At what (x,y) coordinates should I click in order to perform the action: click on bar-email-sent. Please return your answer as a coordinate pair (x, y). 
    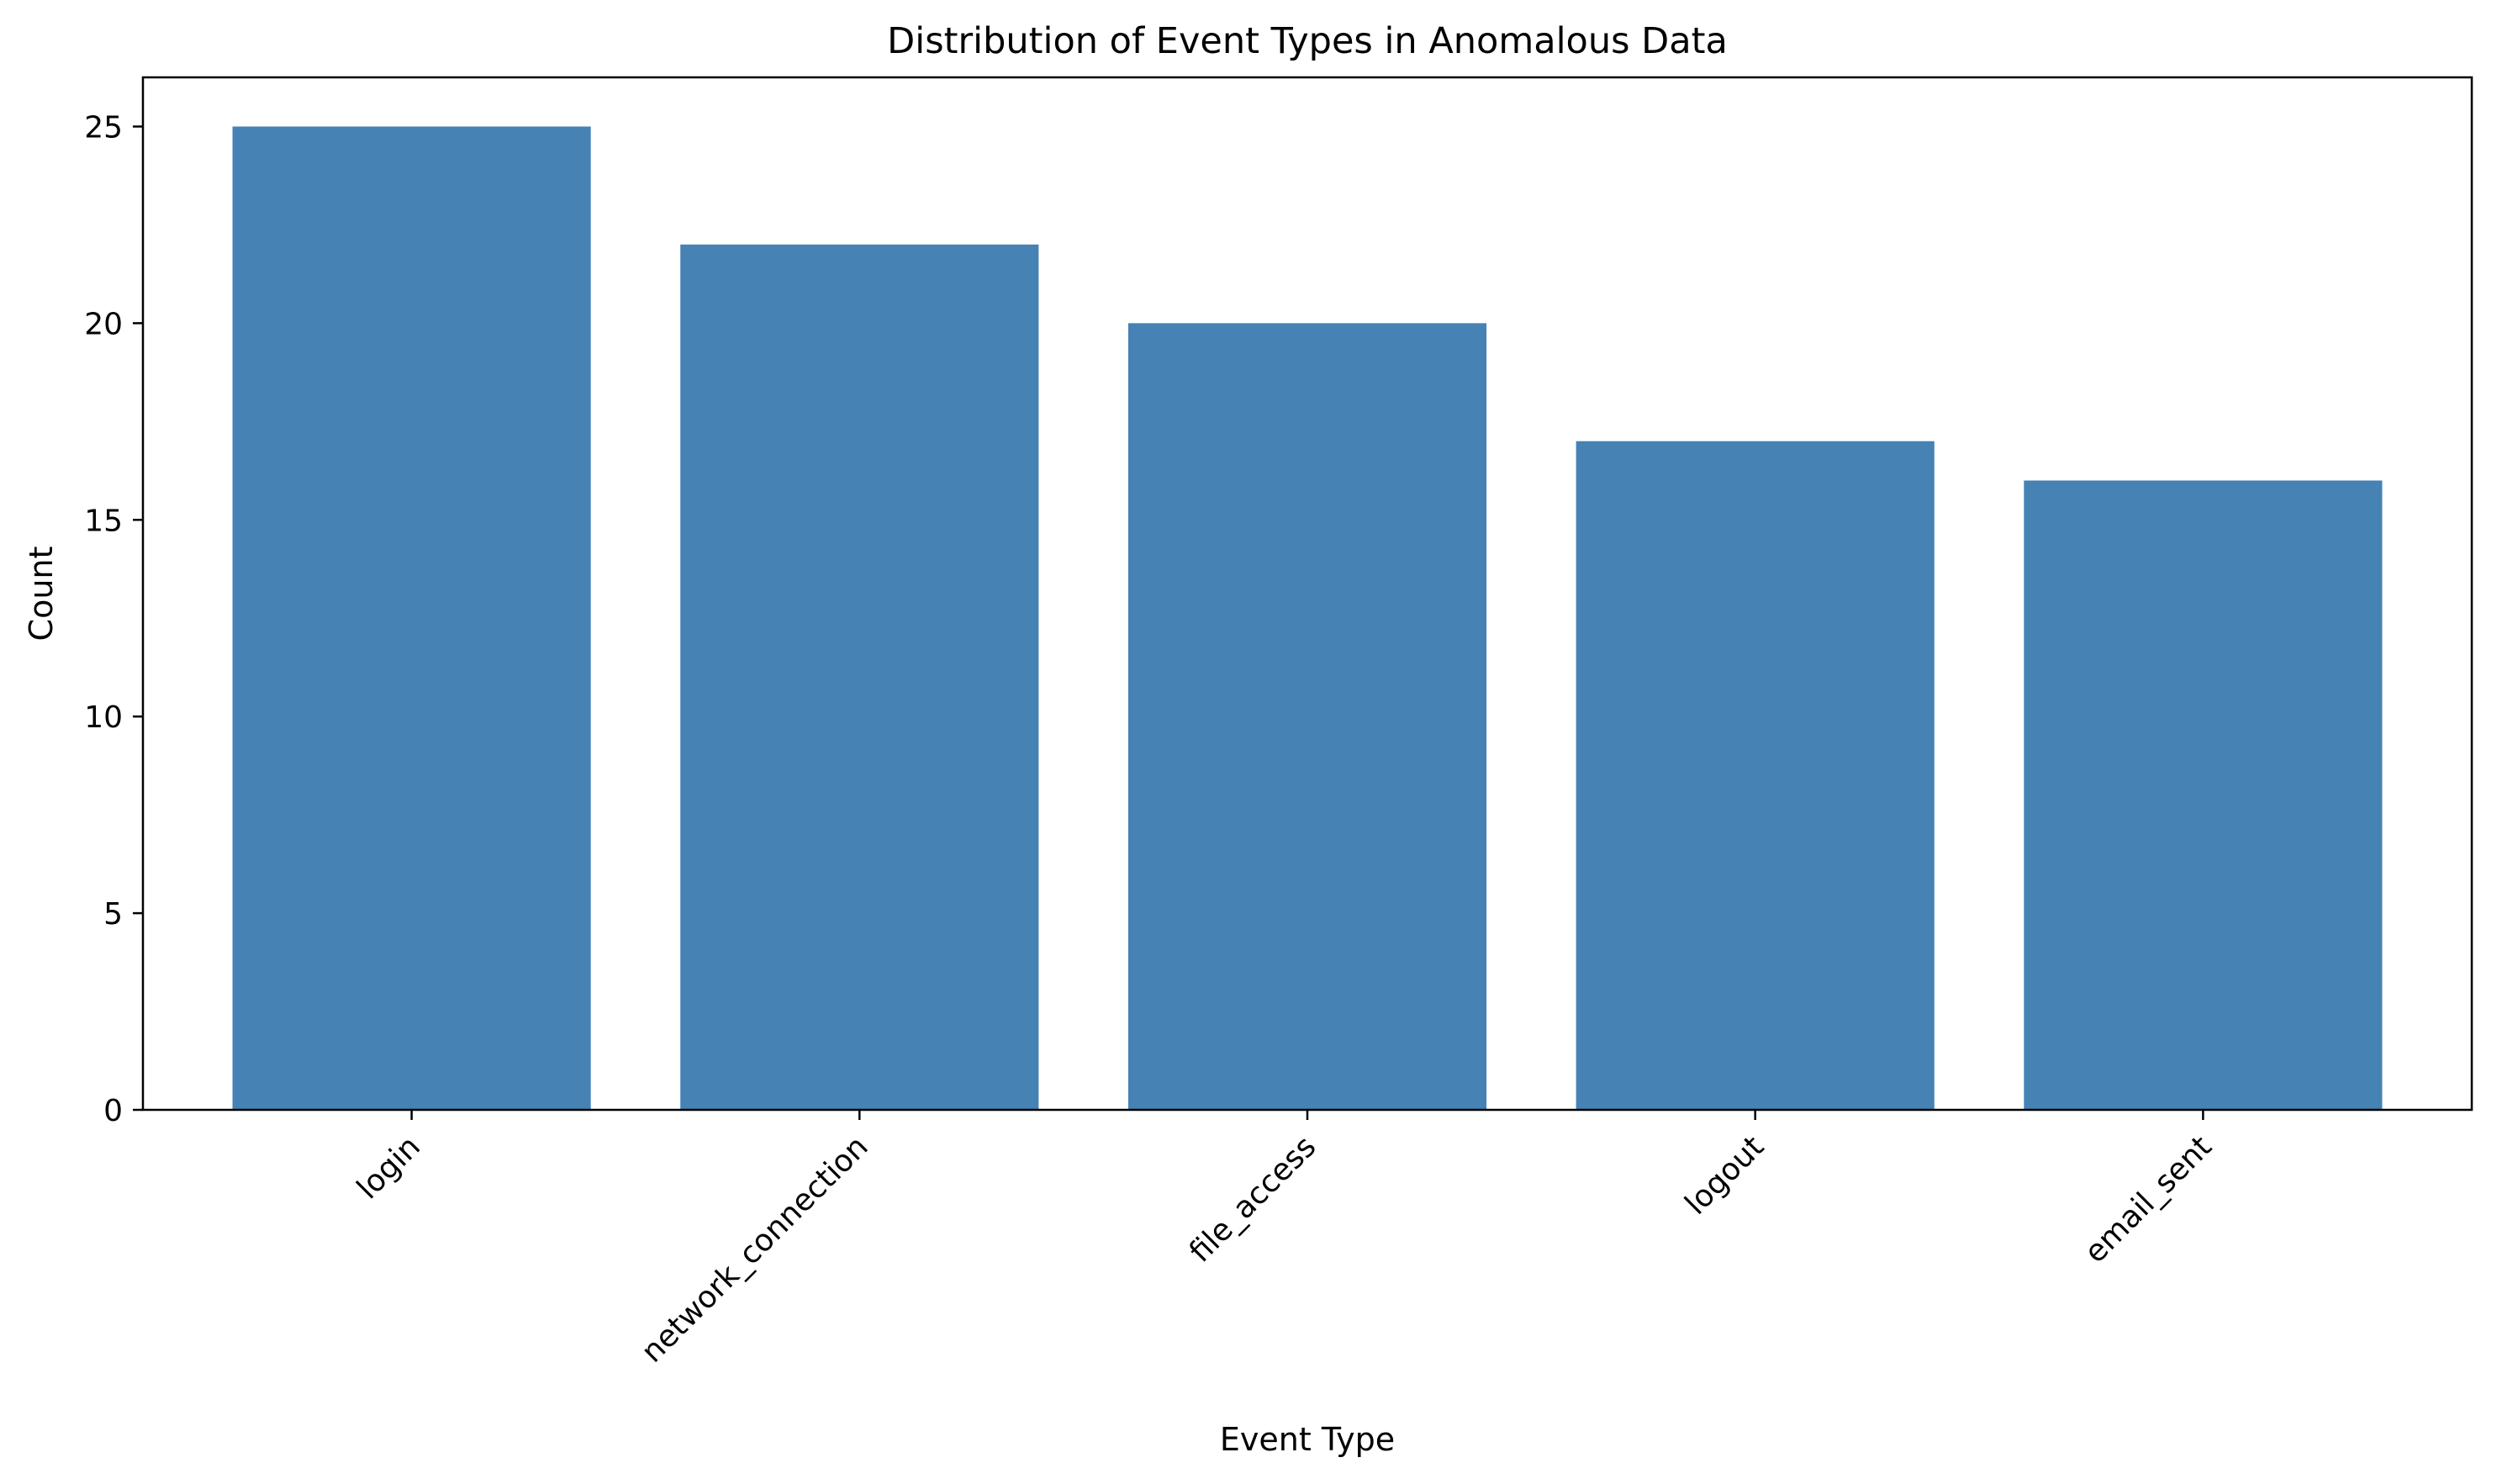
    Looking at the image, I should click on (2203, 795).